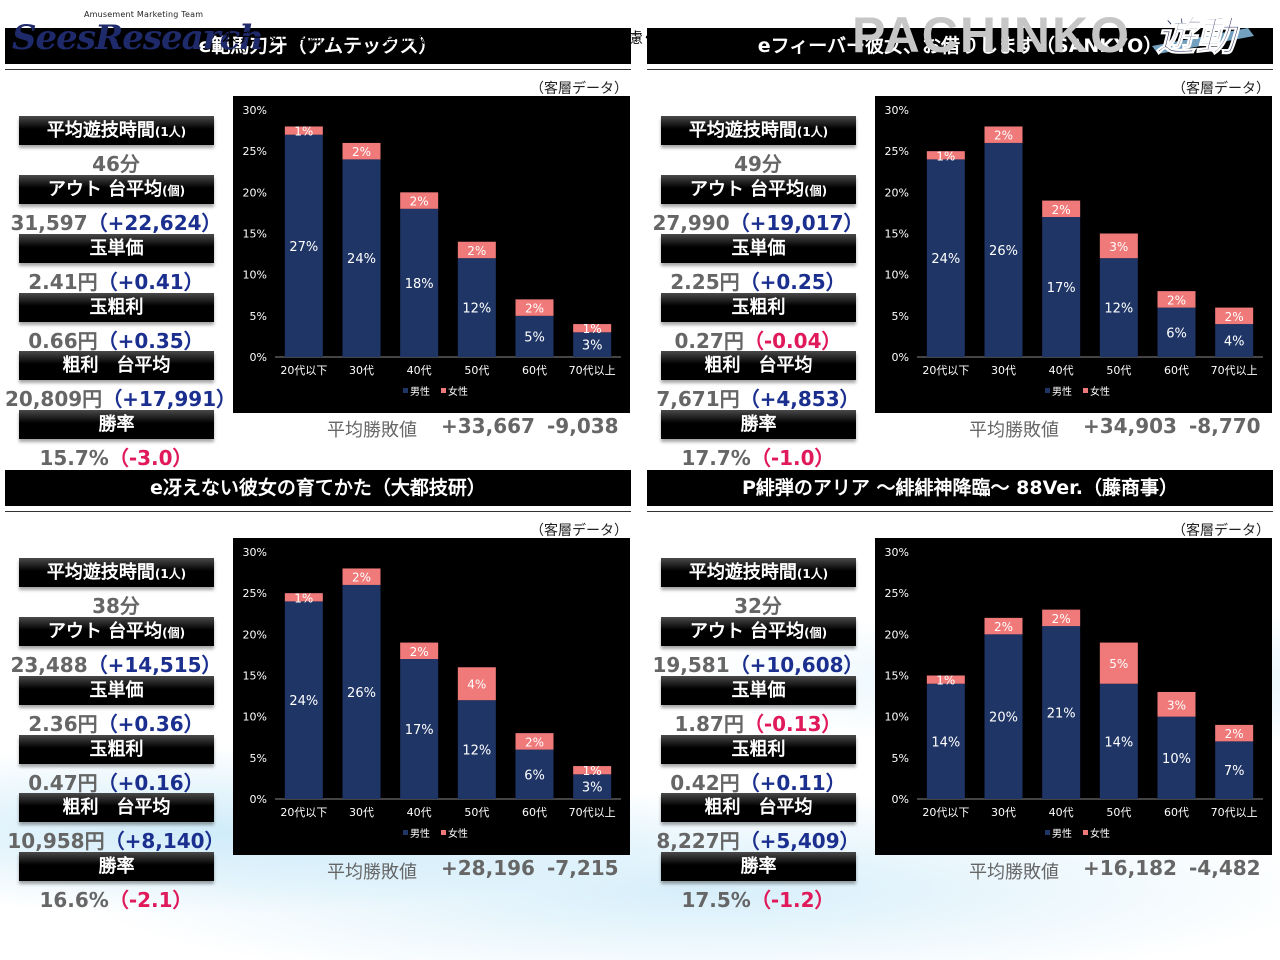  I want to click on win-rate-diff: （-1.2）, so click(792, 900).